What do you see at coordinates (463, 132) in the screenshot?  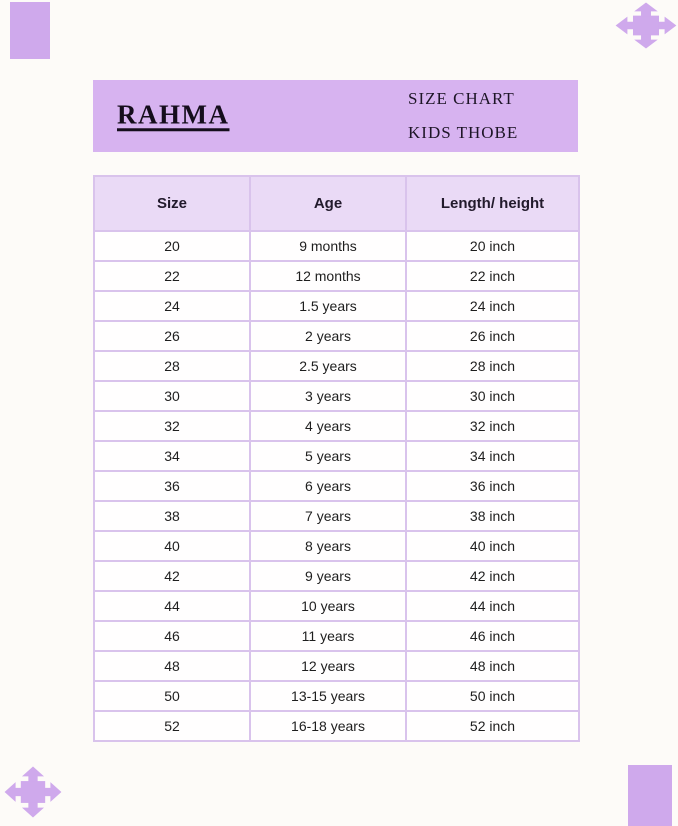 I see `kids-thobe-subtitle: KIDS THOBE` at bounding box center [463, 132].